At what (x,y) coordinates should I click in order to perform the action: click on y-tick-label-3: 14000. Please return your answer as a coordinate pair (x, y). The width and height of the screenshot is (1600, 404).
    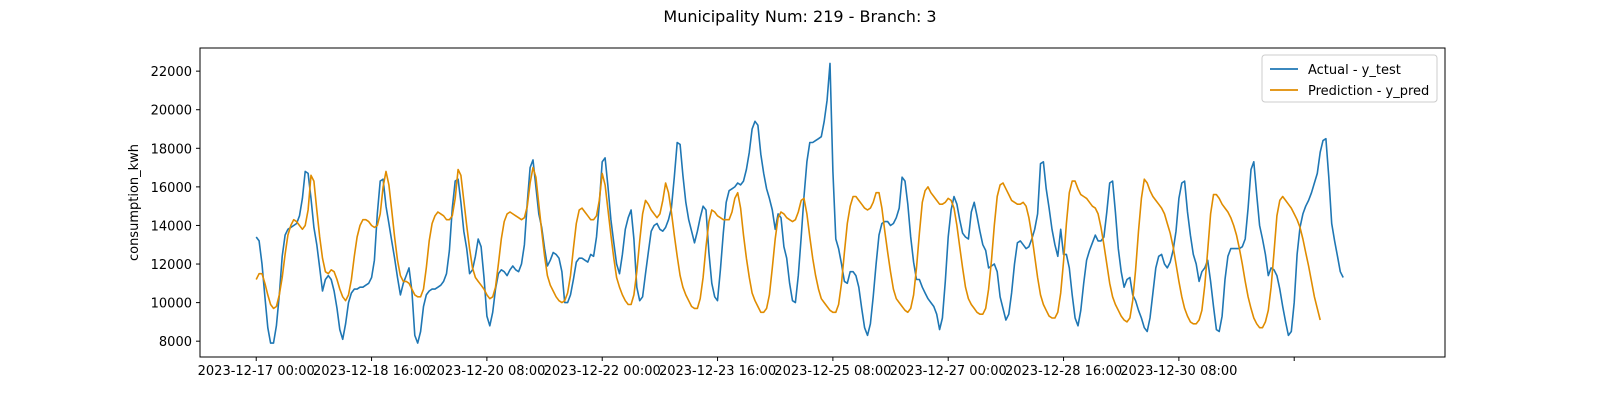
    Looking at the image, I should click on (171, 226).